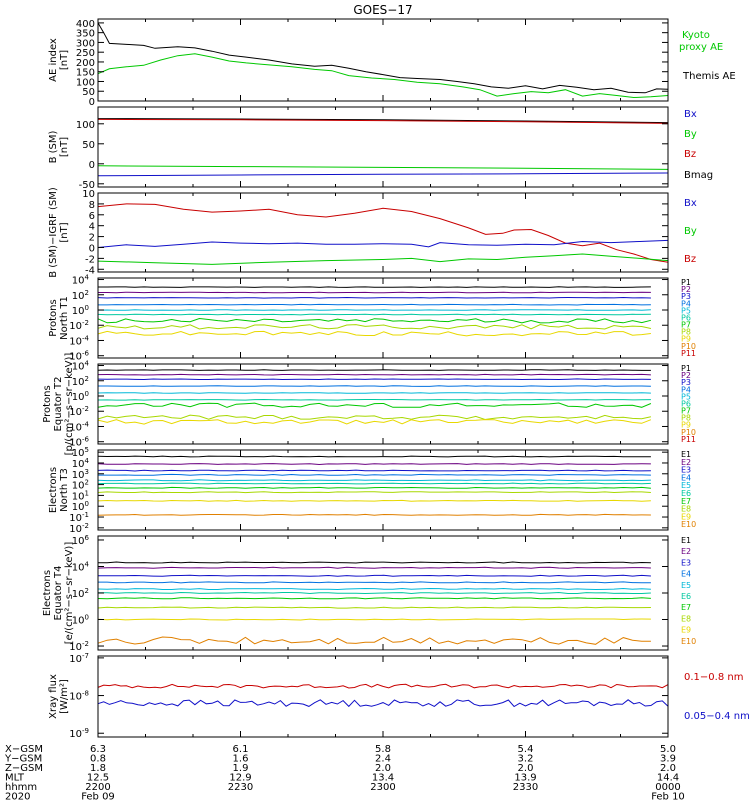  Describe the element at coordinates (686, 470) in the screenshot. I see `channel-label: E3` at that location.